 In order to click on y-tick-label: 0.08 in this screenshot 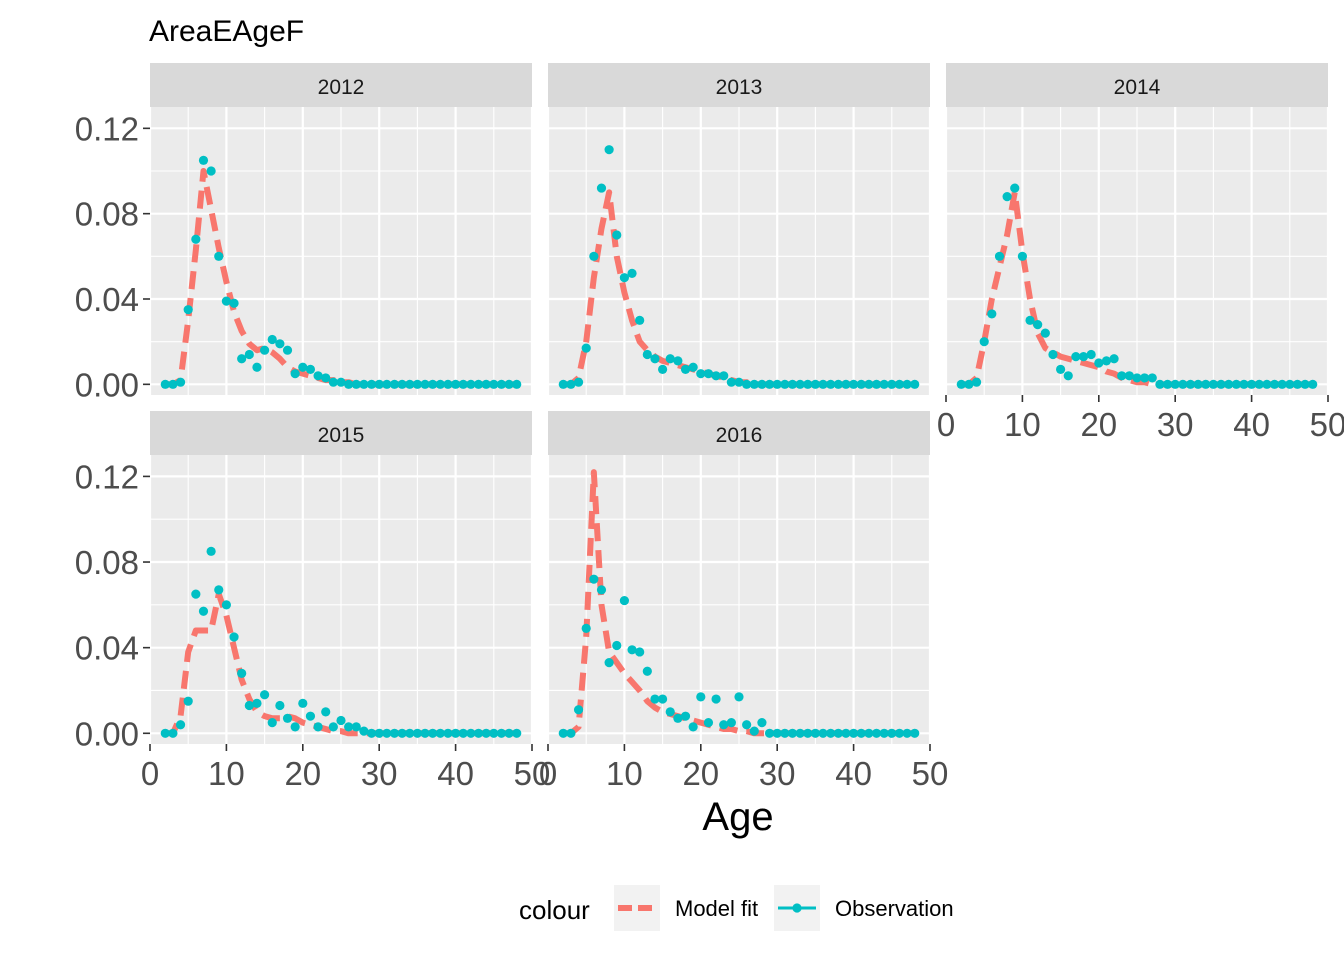, I will do `click(107, 214)`.